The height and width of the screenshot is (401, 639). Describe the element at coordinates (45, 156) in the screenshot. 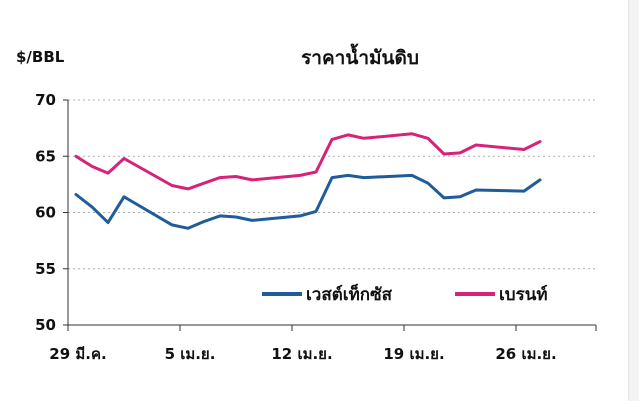

I see `y-tick-label: 65` at that location.